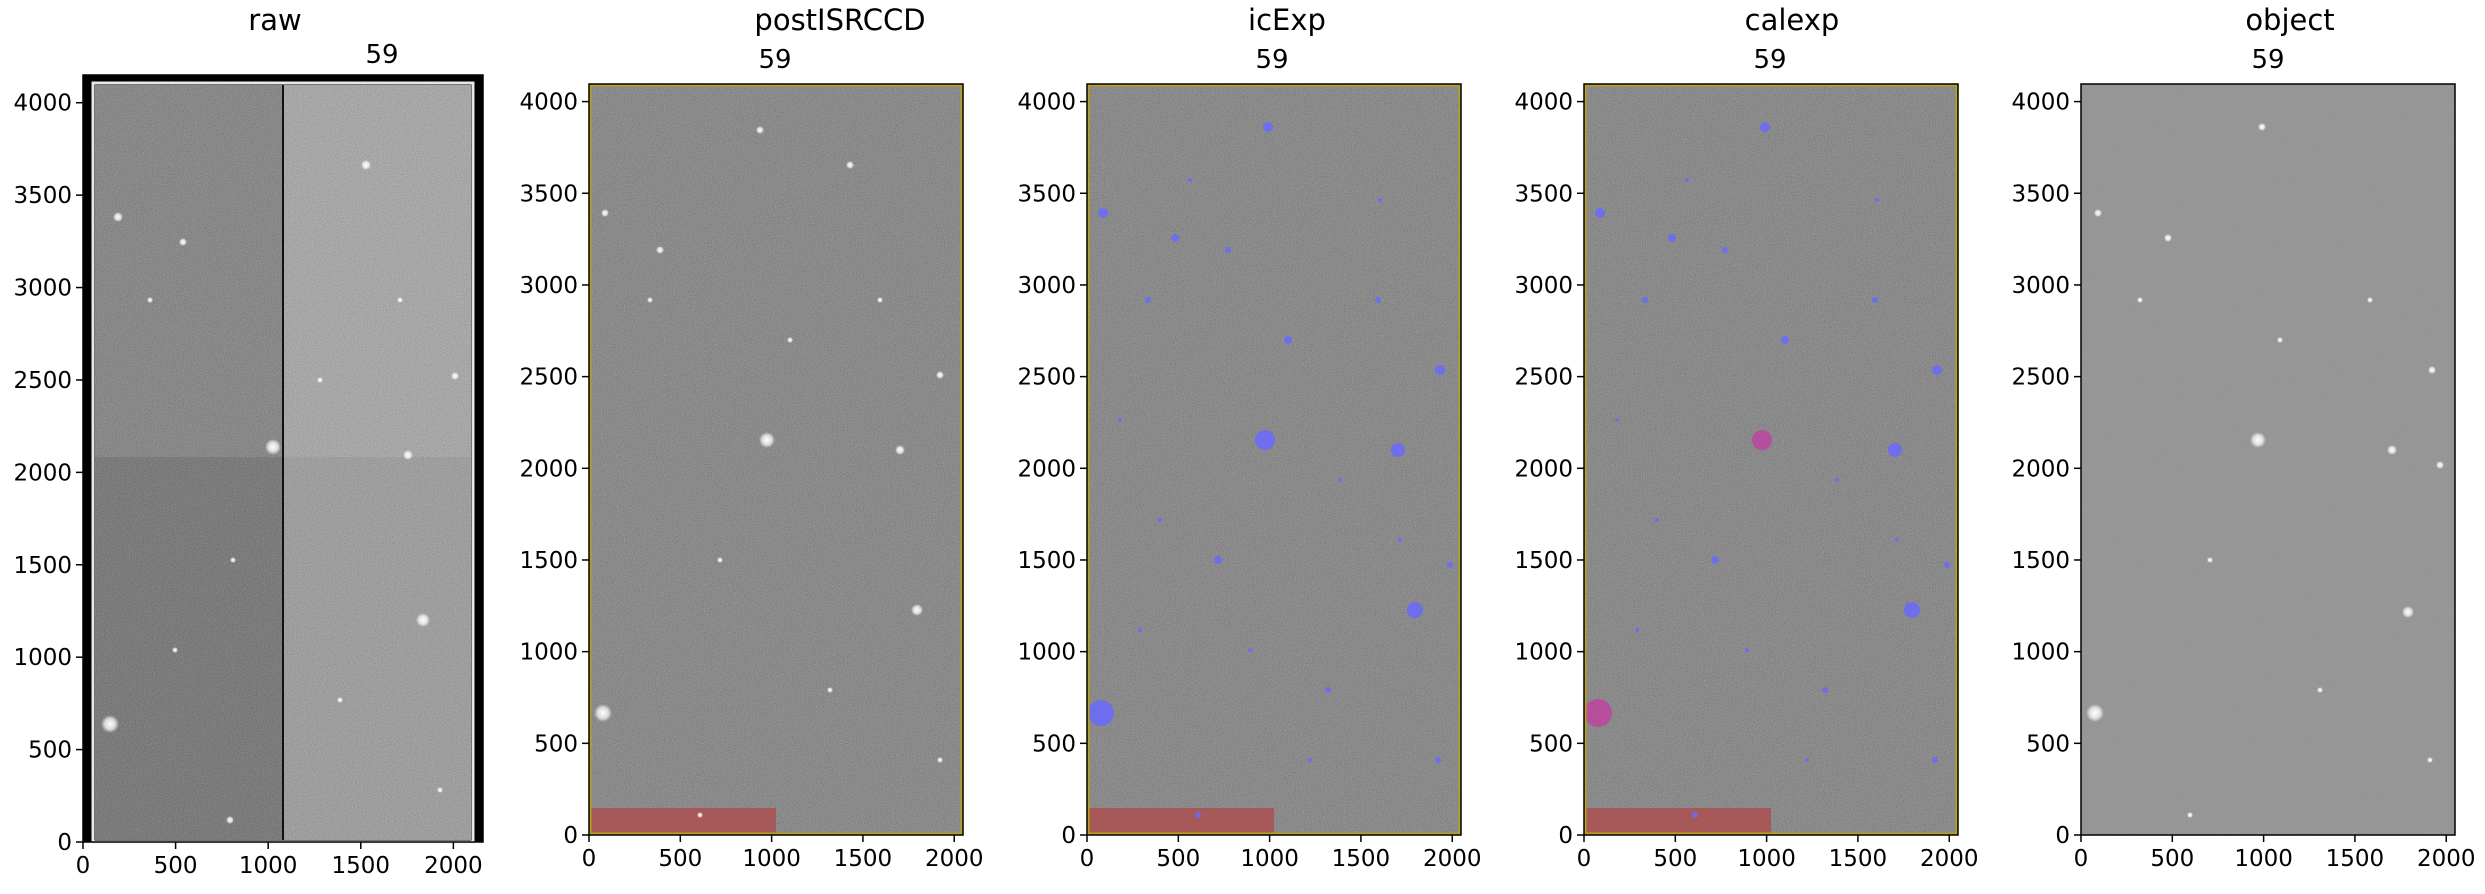 Image resolution: width=2485 pixels, height=894 pixels. What do you see at coordinates (280, 492) in the screenshot?
I see `raw-stars` at bounding box center [280, 492].